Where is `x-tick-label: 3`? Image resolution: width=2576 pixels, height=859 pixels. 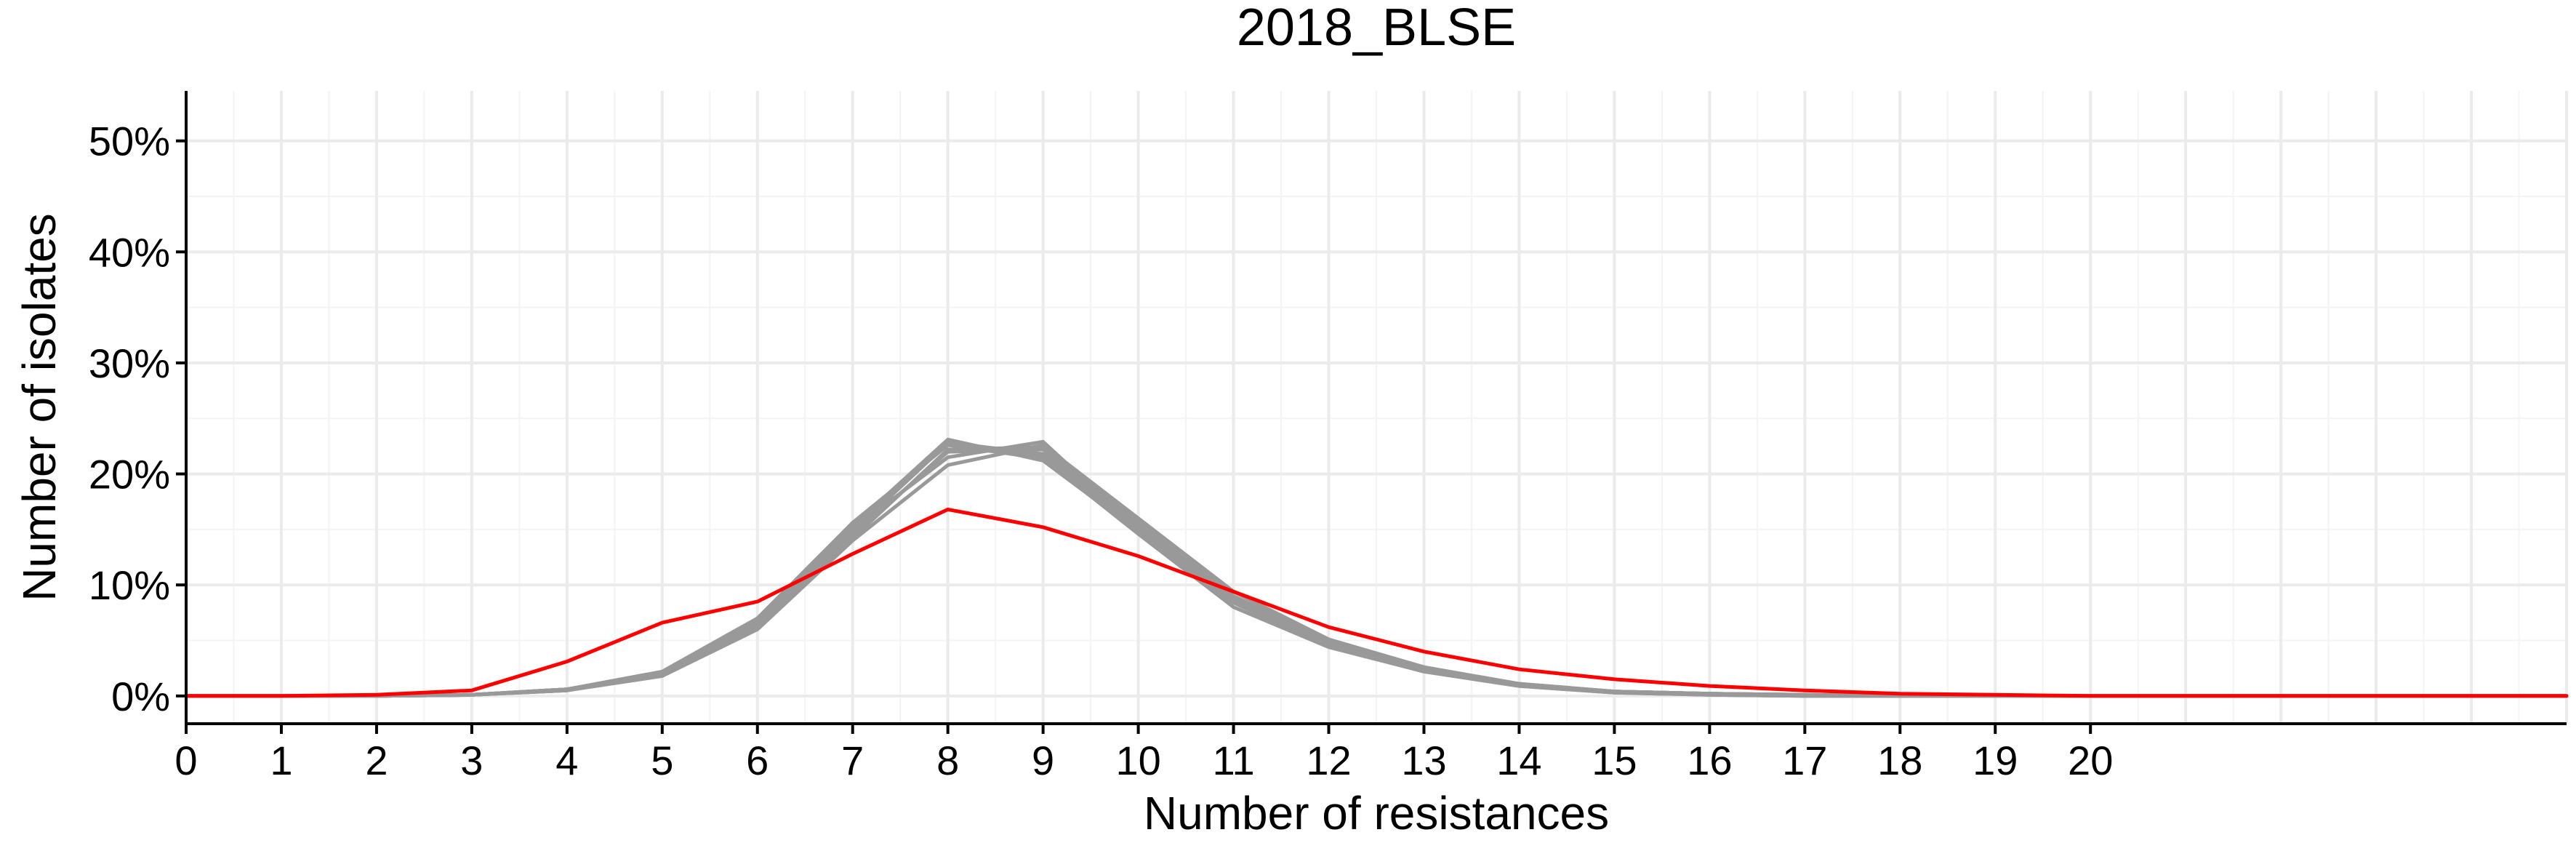 x-tick-label: 3 is located at coordinates (472, 760).